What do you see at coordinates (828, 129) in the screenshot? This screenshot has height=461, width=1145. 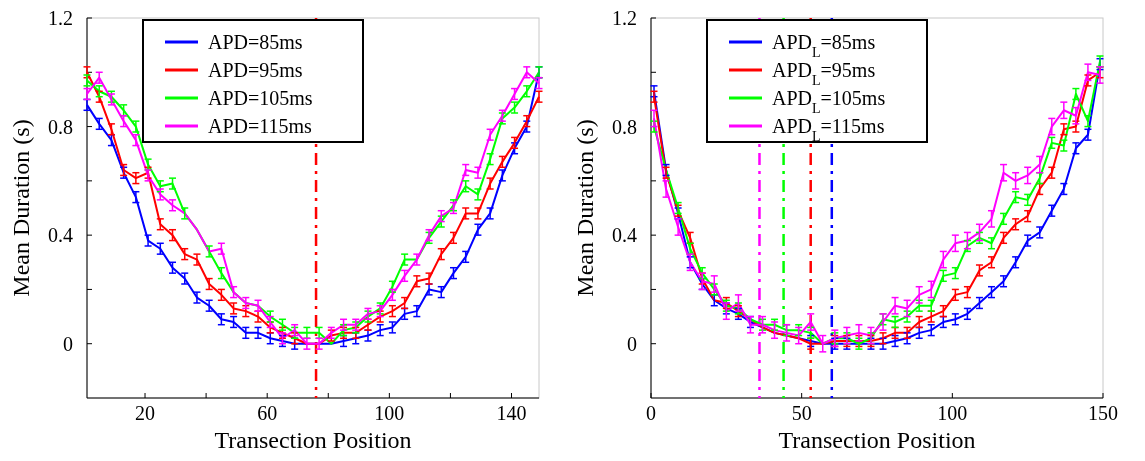 I see `legend-label: APD$_{L}$=115ms` at bounding box center [828, 129].